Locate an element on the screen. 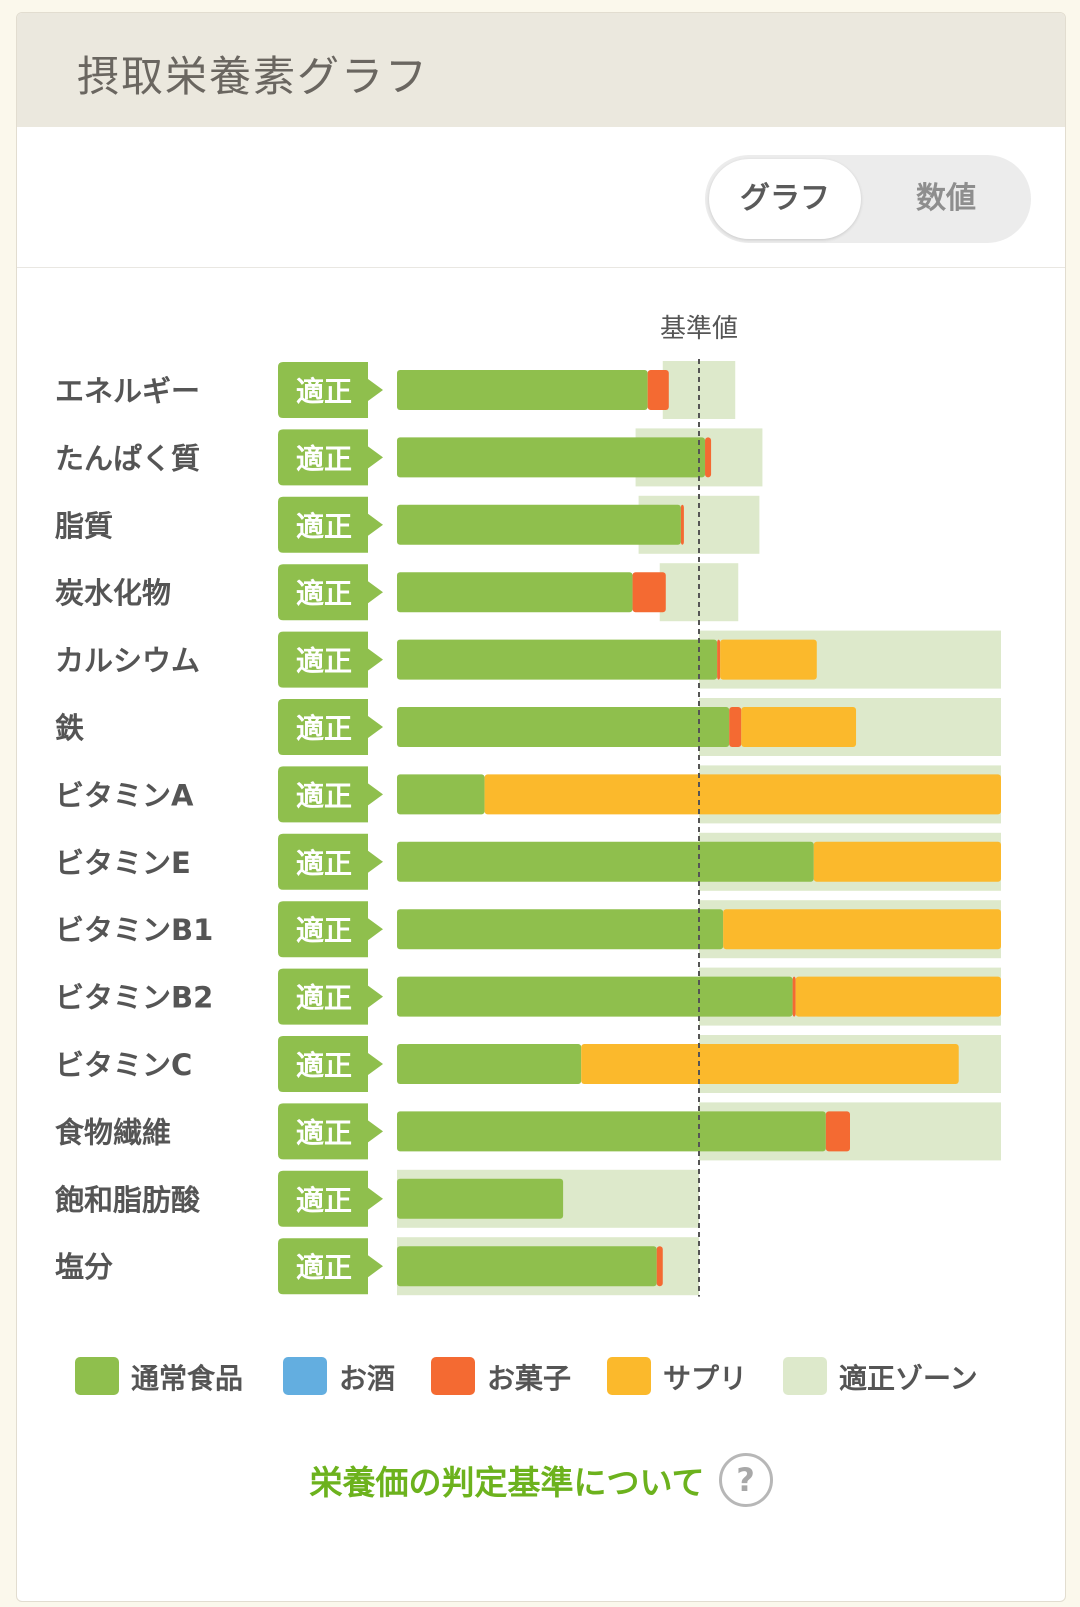  category-label: たんぱく質 is located at coordinates (127, 458).